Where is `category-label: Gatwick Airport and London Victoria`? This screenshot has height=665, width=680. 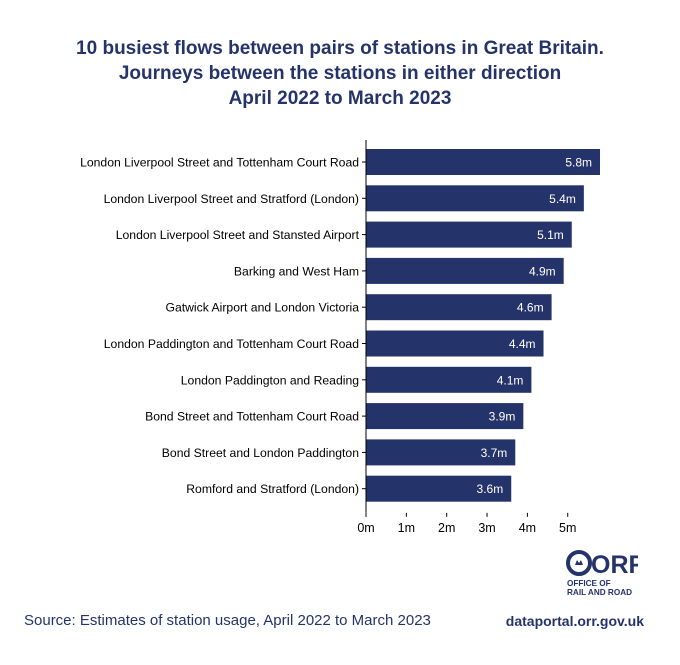 category-label: Gatwick Airport and London Victoria is located at coordinates (262, 308).